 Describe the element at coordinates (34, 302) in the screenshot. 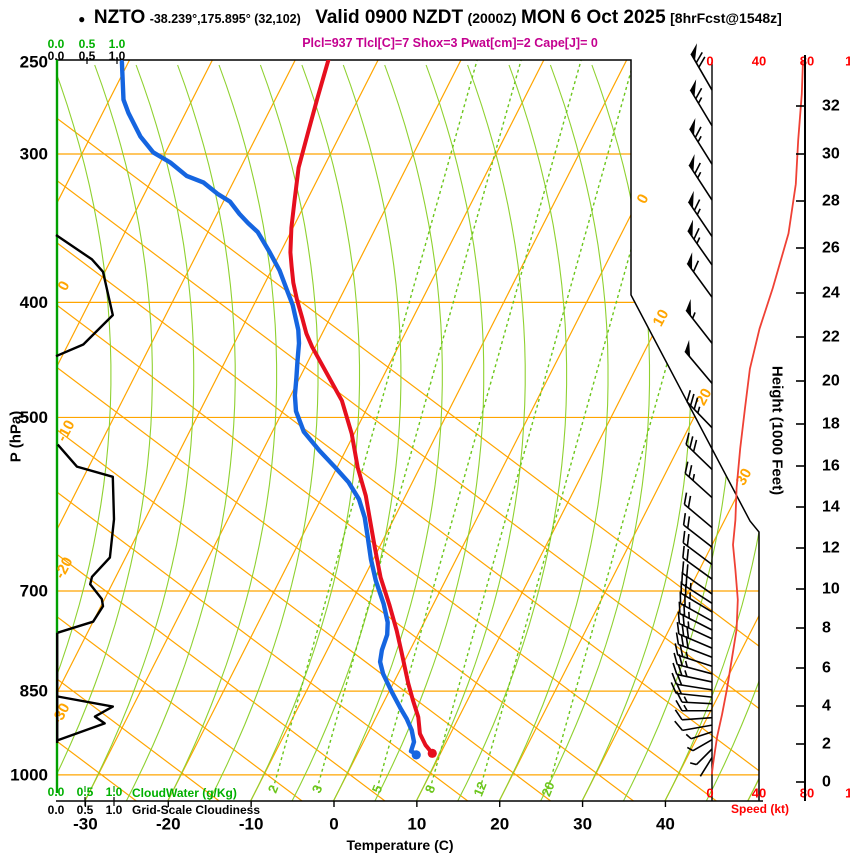

I see `pressure-tick-label: 400` at that location.